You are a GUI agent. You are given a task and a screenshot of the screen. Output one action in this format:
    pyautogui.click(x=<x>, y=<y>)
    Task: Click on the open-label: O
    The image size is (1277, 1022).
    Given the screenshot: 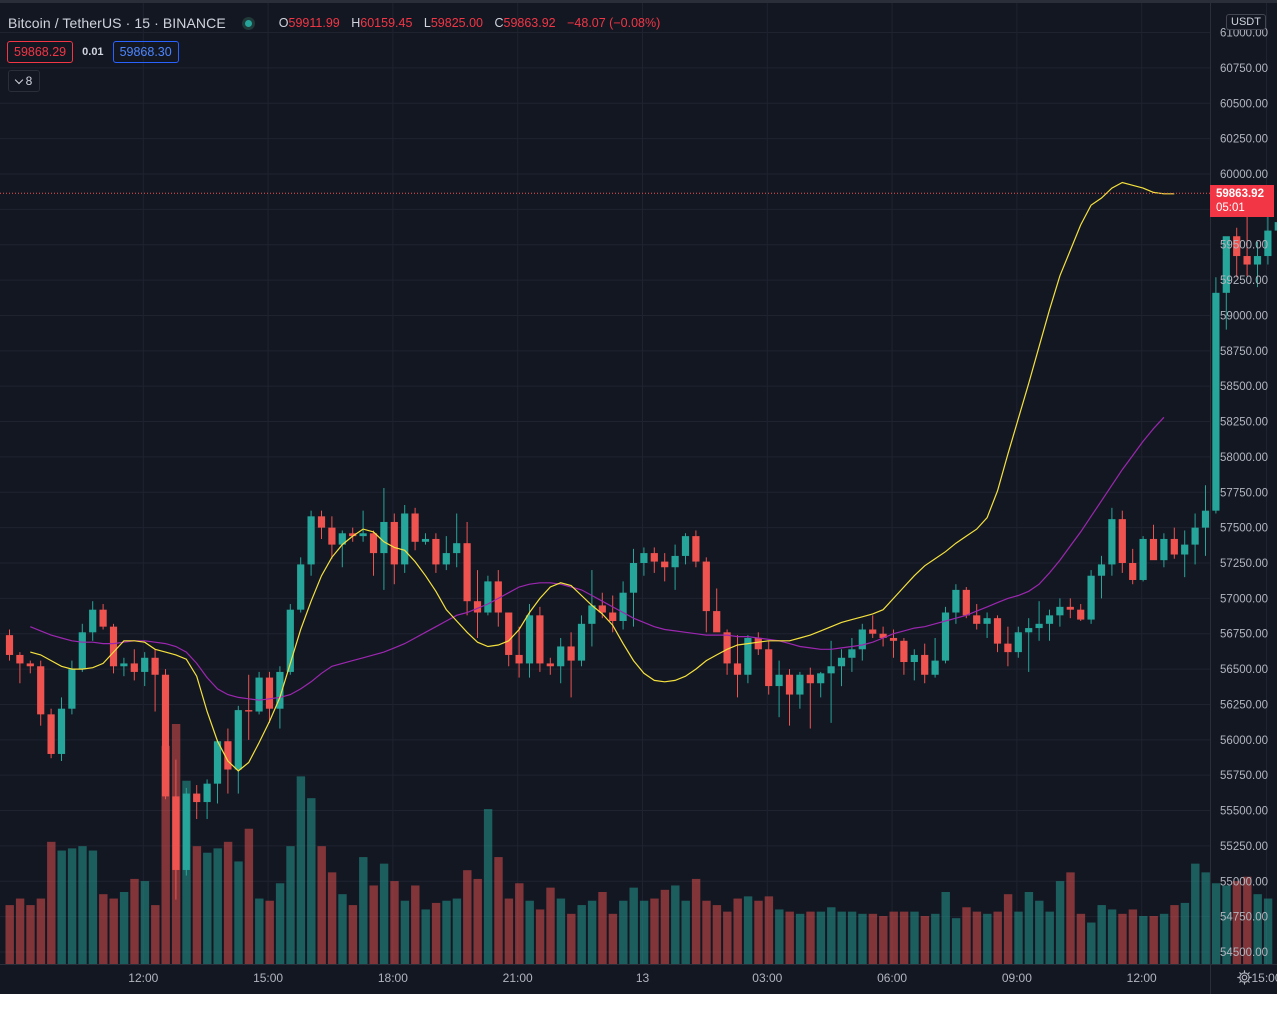 What is the action you would take?
    pyautogui.click(x=283, y=23)
    